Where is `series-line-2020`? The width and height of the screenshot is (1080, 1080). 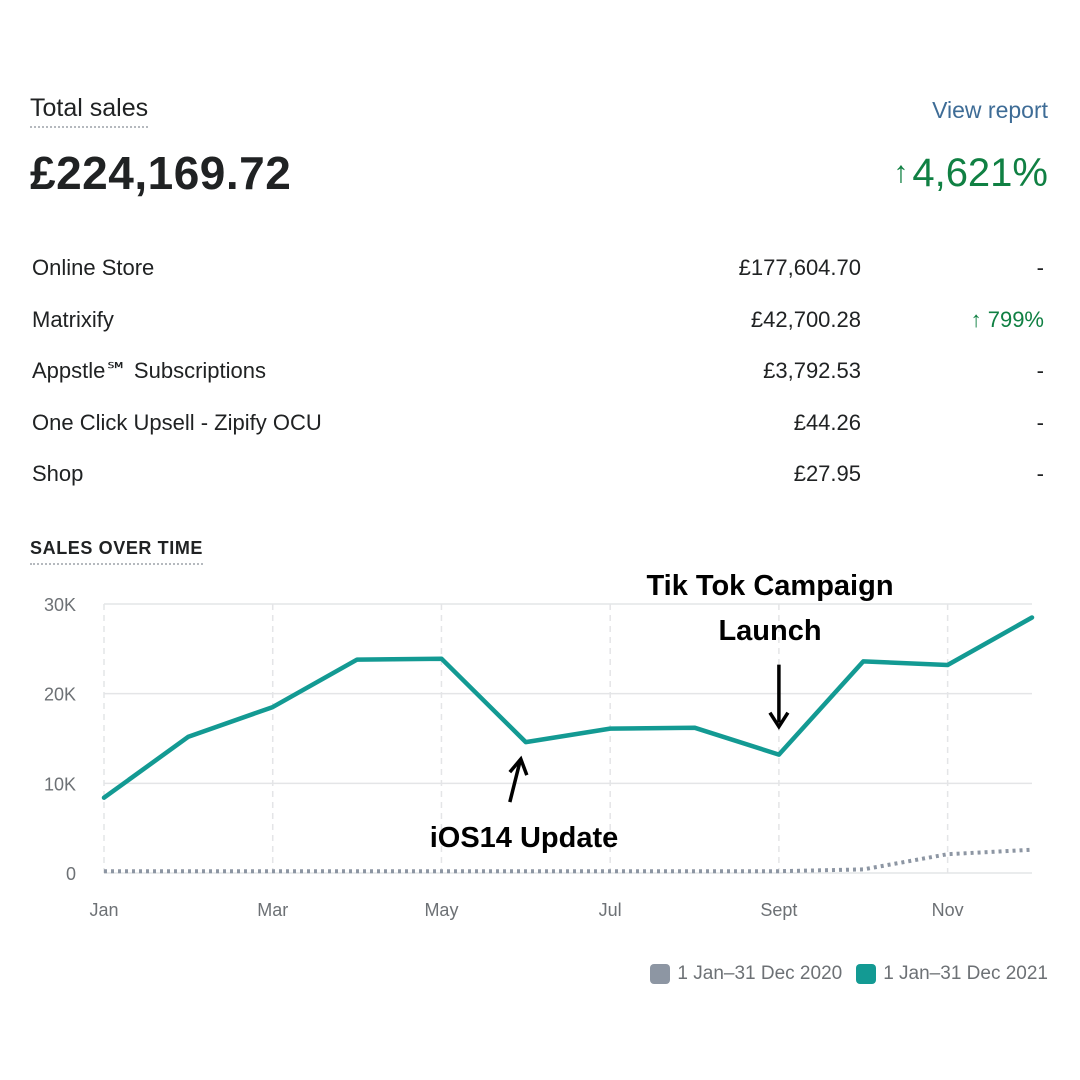
series-line-2020 is located at coordinates (568, 860).